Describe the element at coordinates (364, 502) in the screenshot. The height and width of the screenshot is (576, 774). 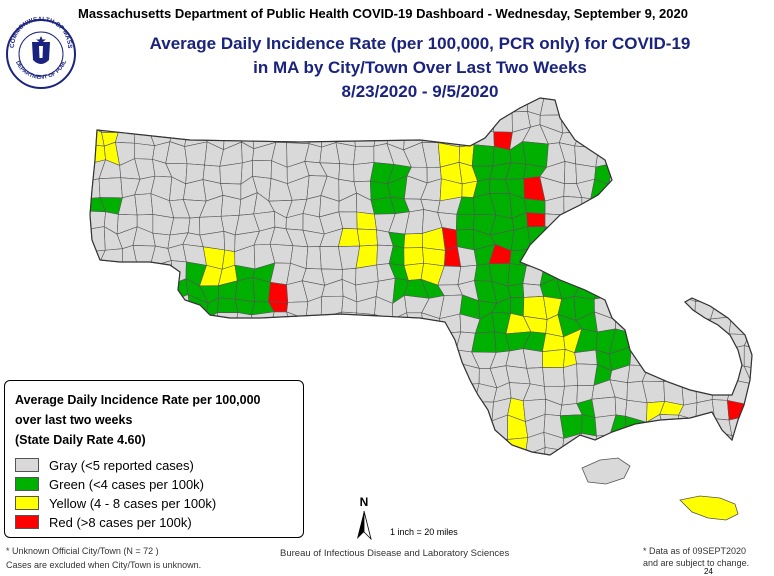
I see `svg-text: N` at that location.